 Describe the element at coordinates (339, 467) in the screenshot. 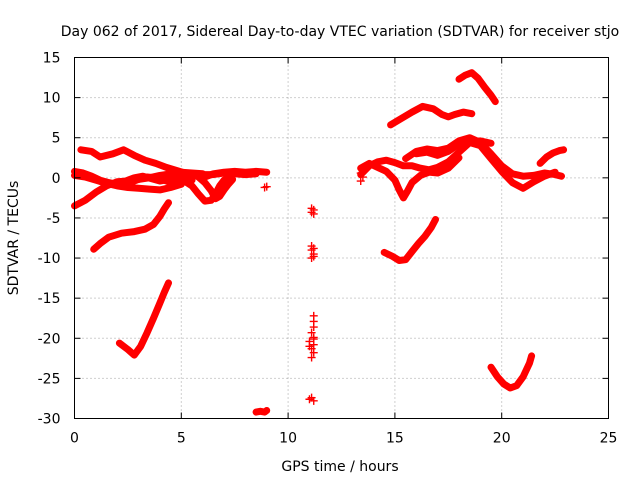

I see `x-axis-label: GPS time / hours` at that location.